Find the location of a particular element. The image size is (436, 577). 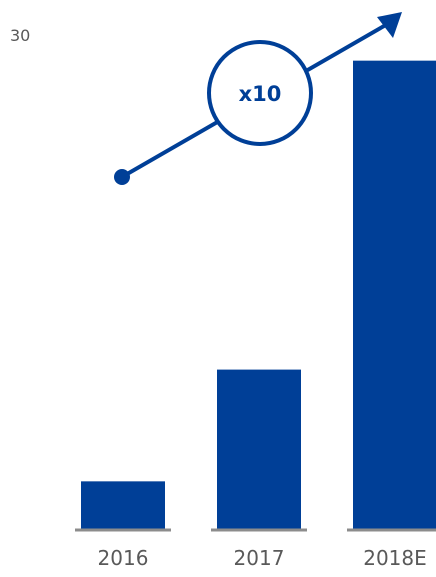

growth-badge-label: x10 is located at coordinates (260, 94).